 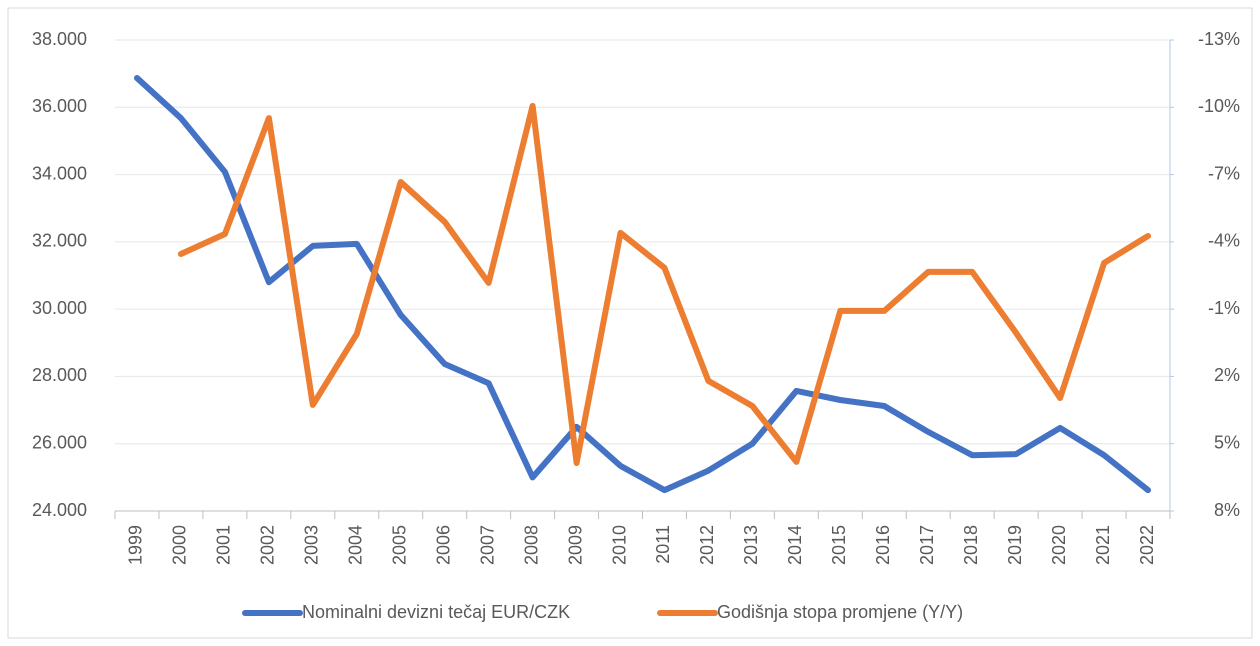 What do you see at coordinates (136, 545) in the screenshot?
I see `x-tick-label: 1999` at bounding box center [136, 545].